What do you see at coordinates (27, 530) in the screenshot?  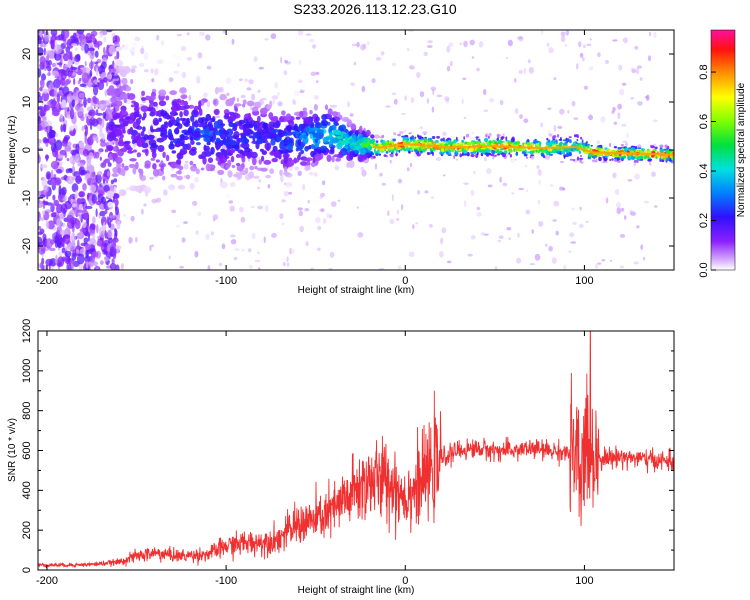 I see `y-tick-label: 200` at bounding box center [27, 530].